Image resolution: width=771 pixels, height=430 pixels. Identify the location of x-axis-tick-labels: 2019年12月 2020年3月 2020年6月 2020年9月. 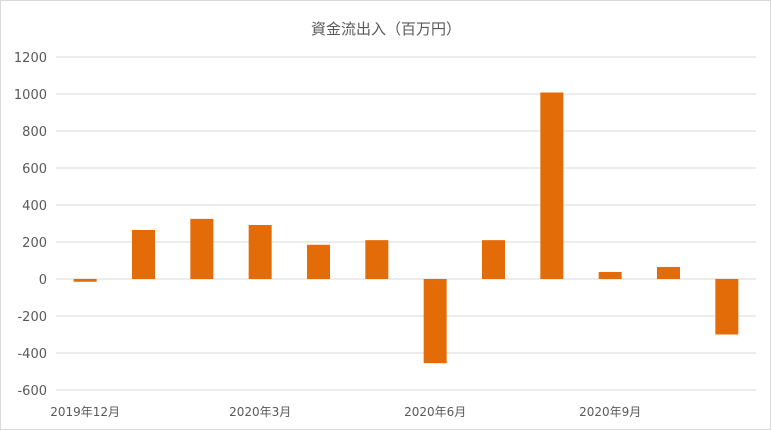
(345, 412).